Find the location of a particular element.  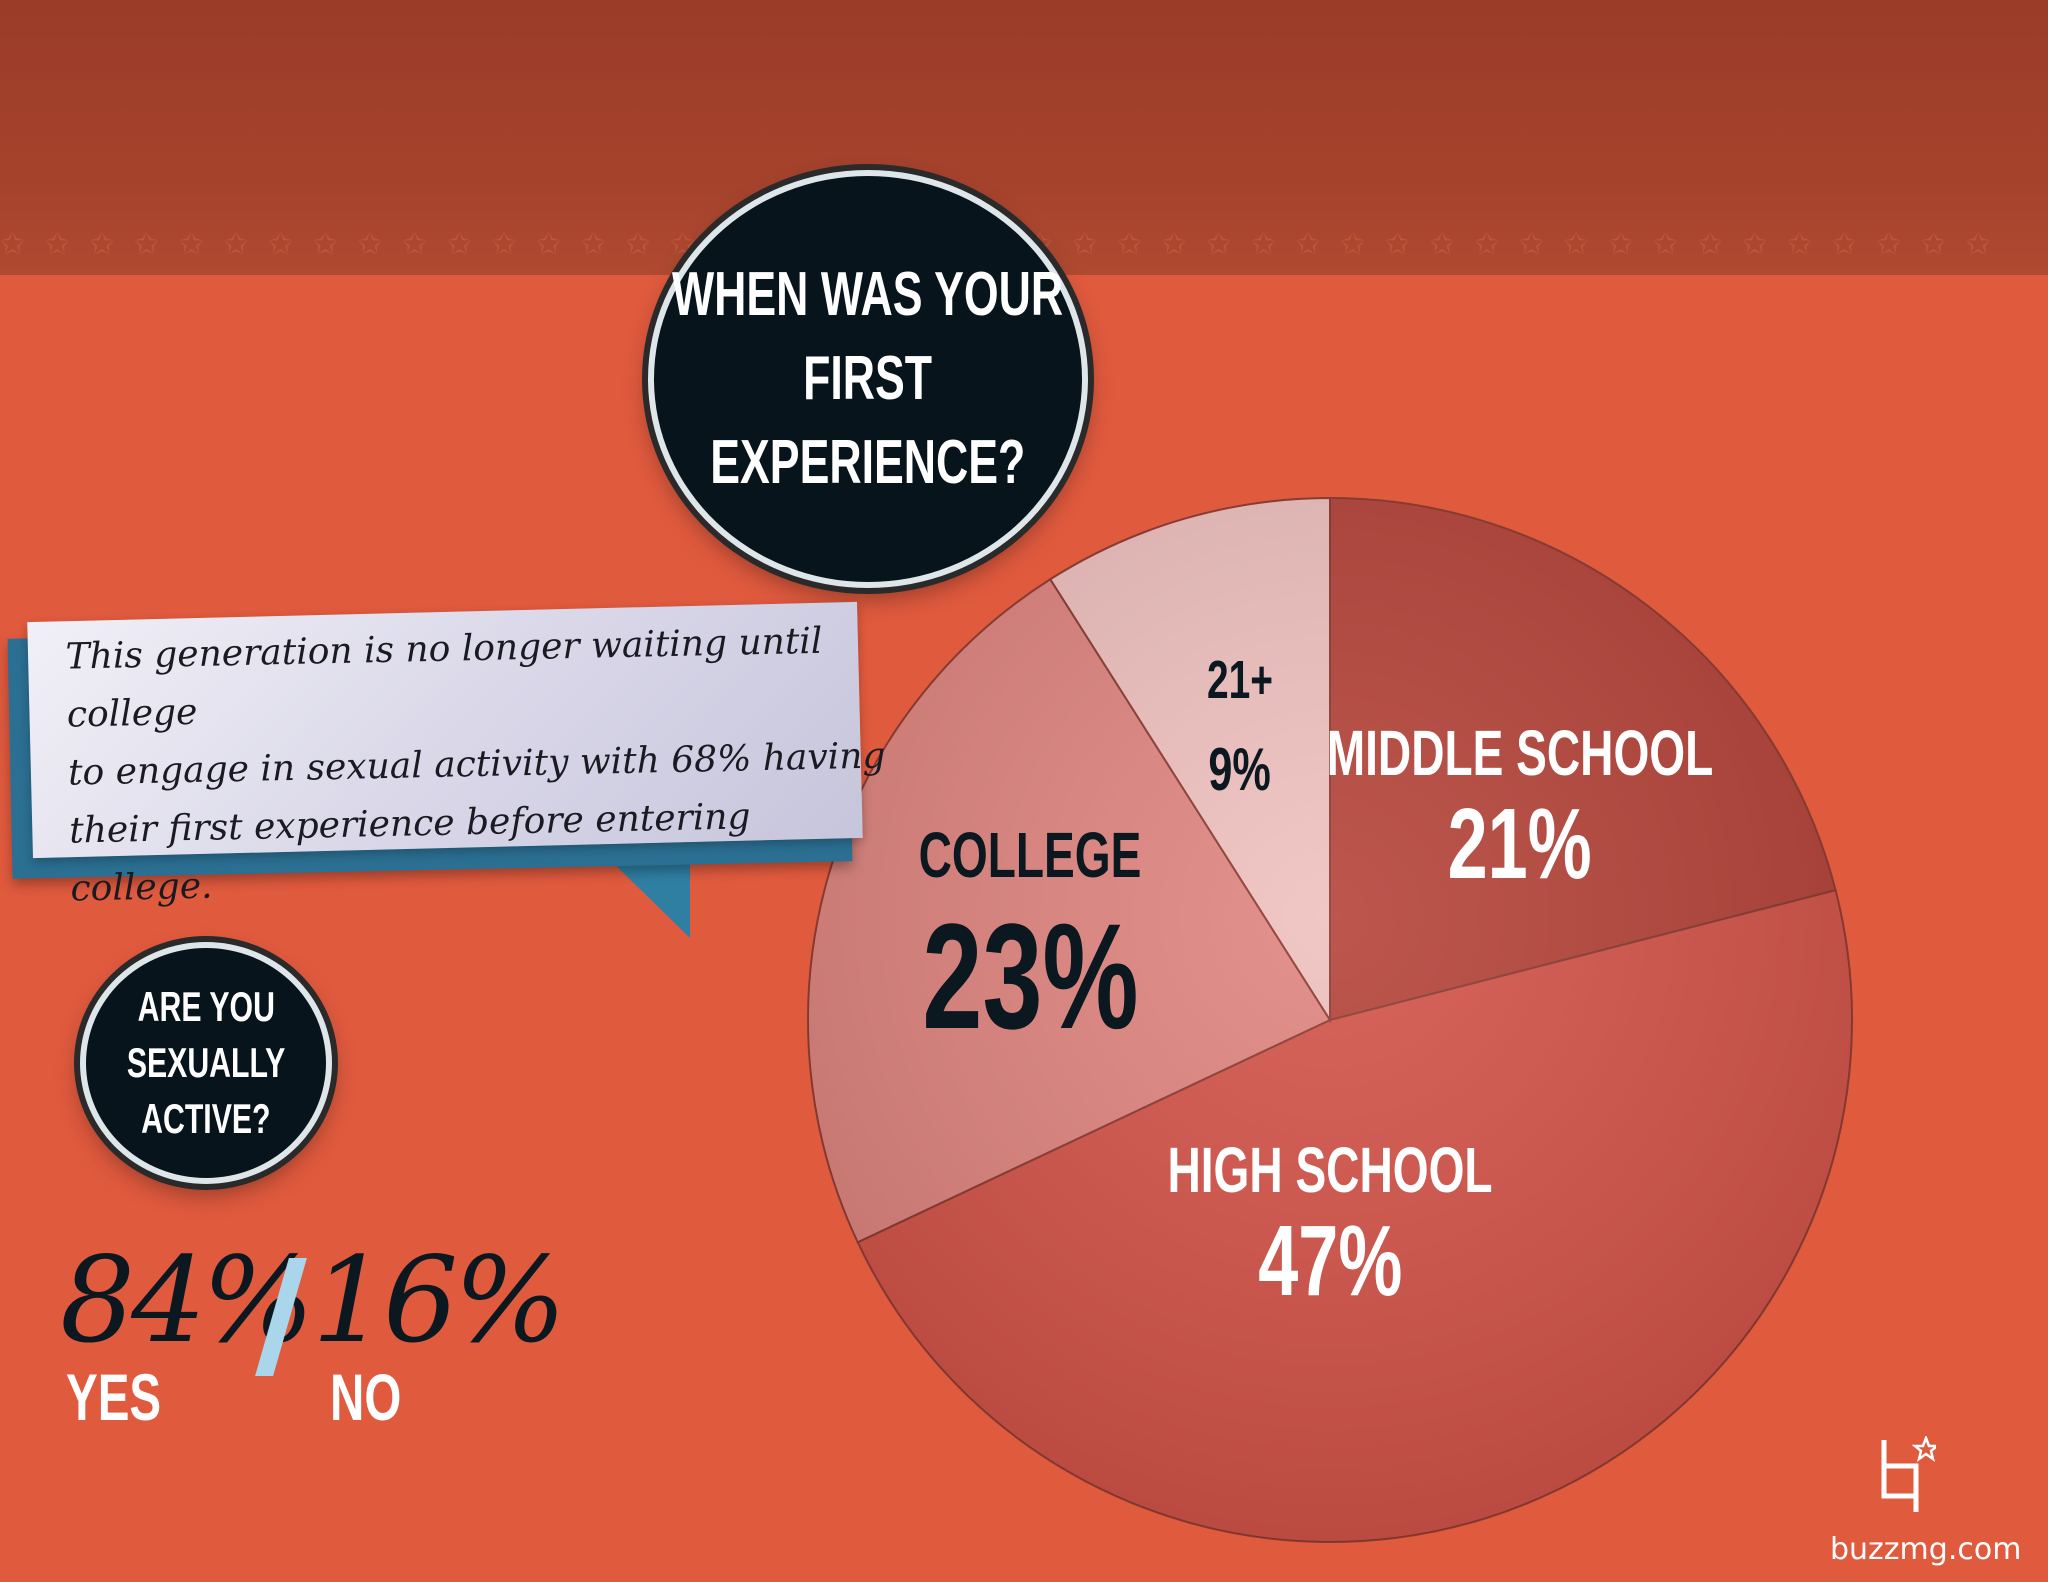

value-21-plus: 9% is located at coordinates (1240, 769).